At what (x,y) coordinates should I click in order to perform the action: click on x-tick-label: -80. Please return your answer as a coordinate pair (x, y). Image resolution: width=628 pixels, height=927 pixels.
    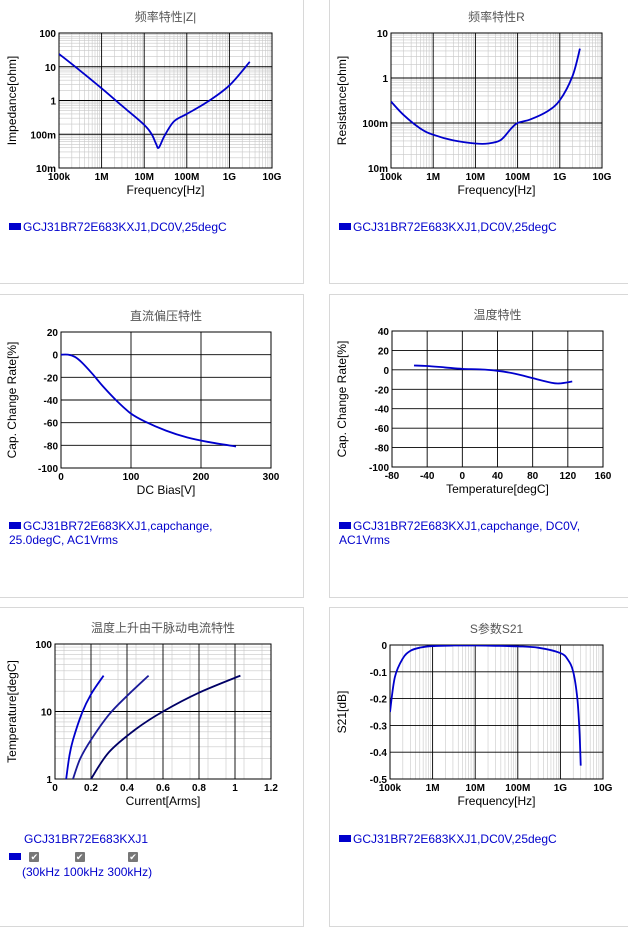
    Looking at the image, I should click on (392, 476).